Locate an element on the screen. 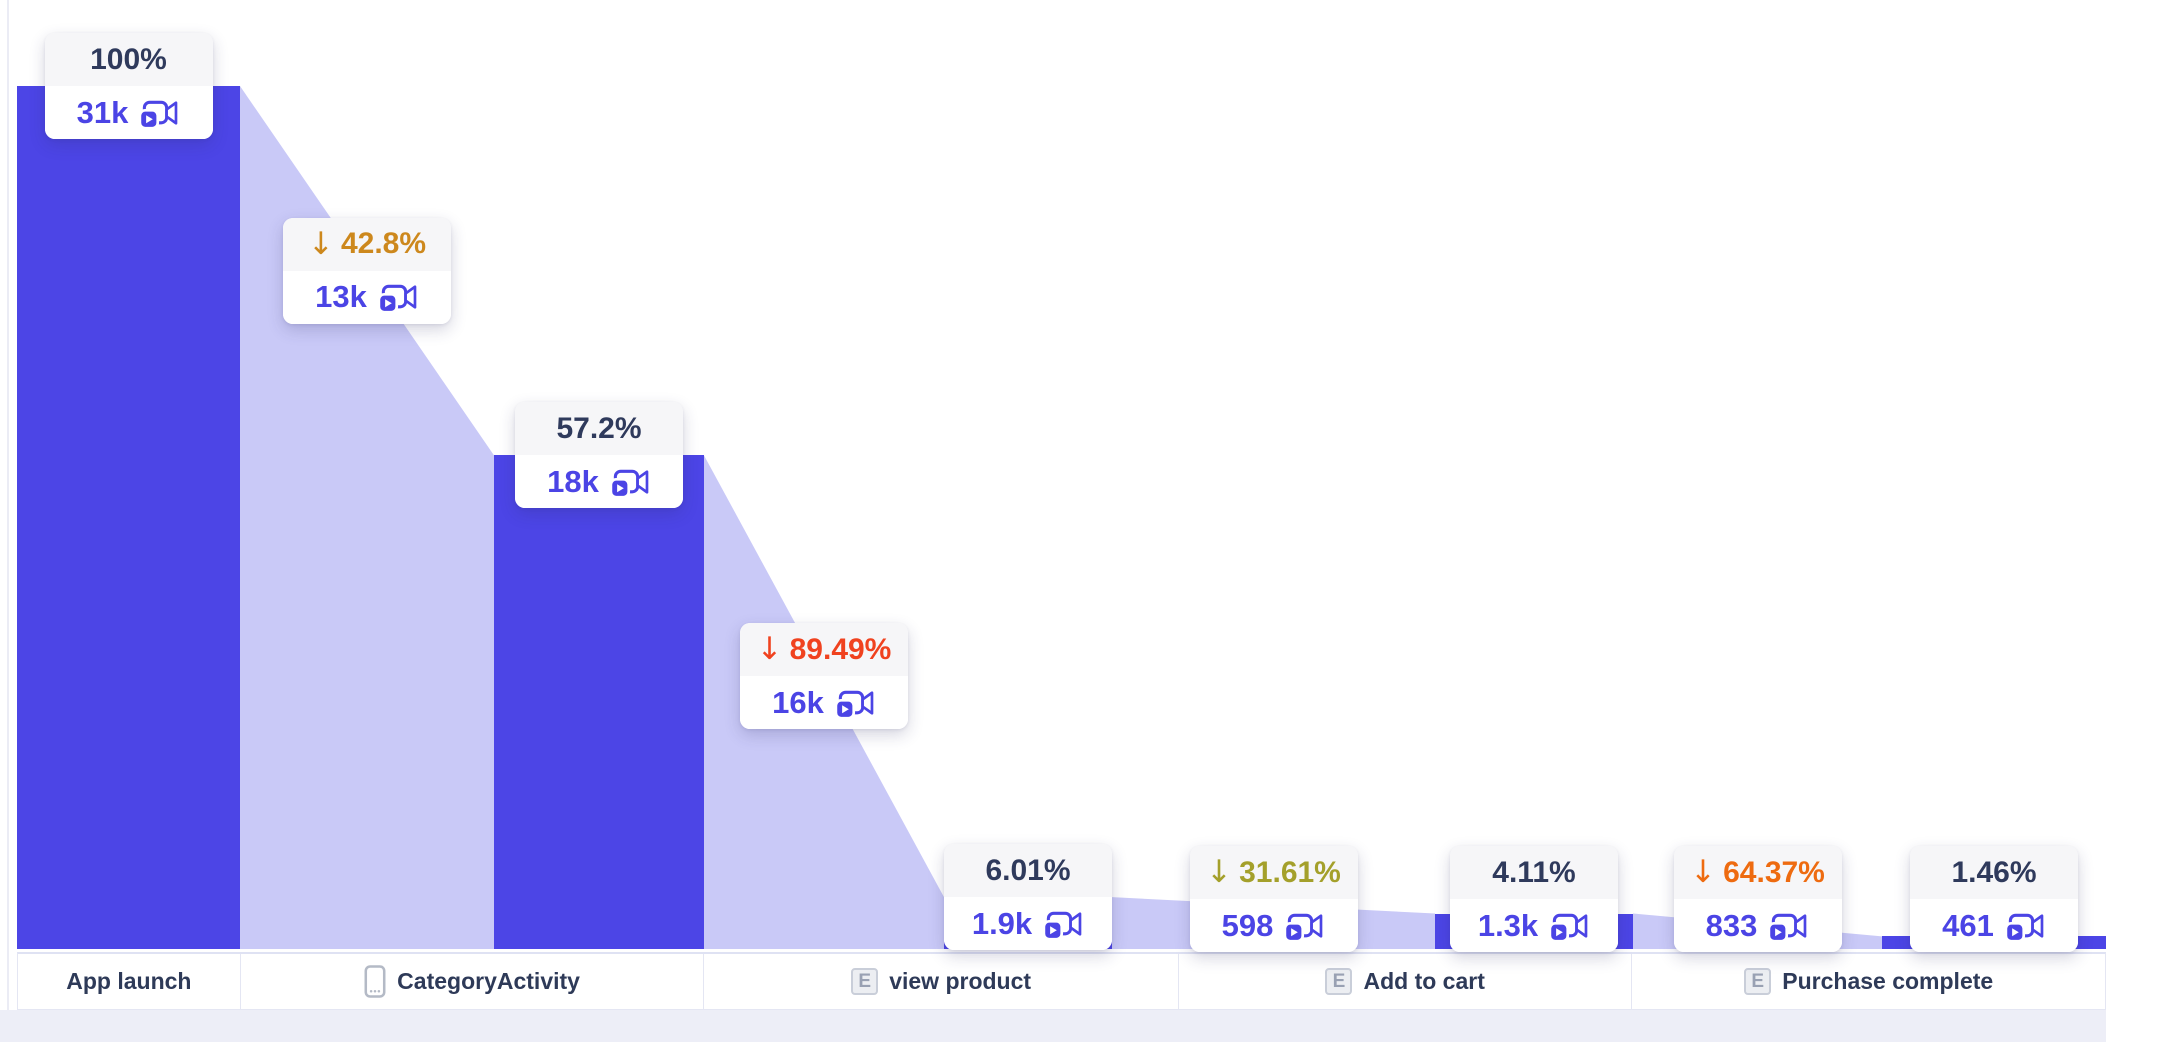  step-card-app-launch: 100% 31k is located at coordinates (128, 86).